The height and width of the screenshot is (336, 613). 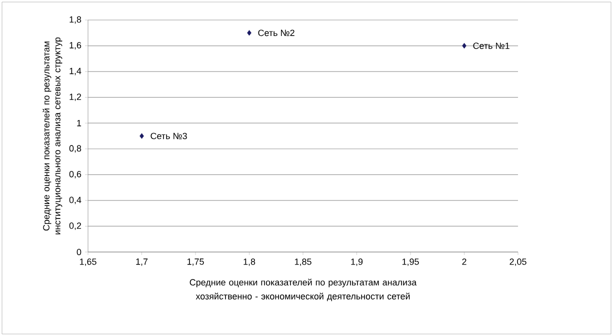 I want to click on y-tick-label: 1,8, so click(x=76, y=20).